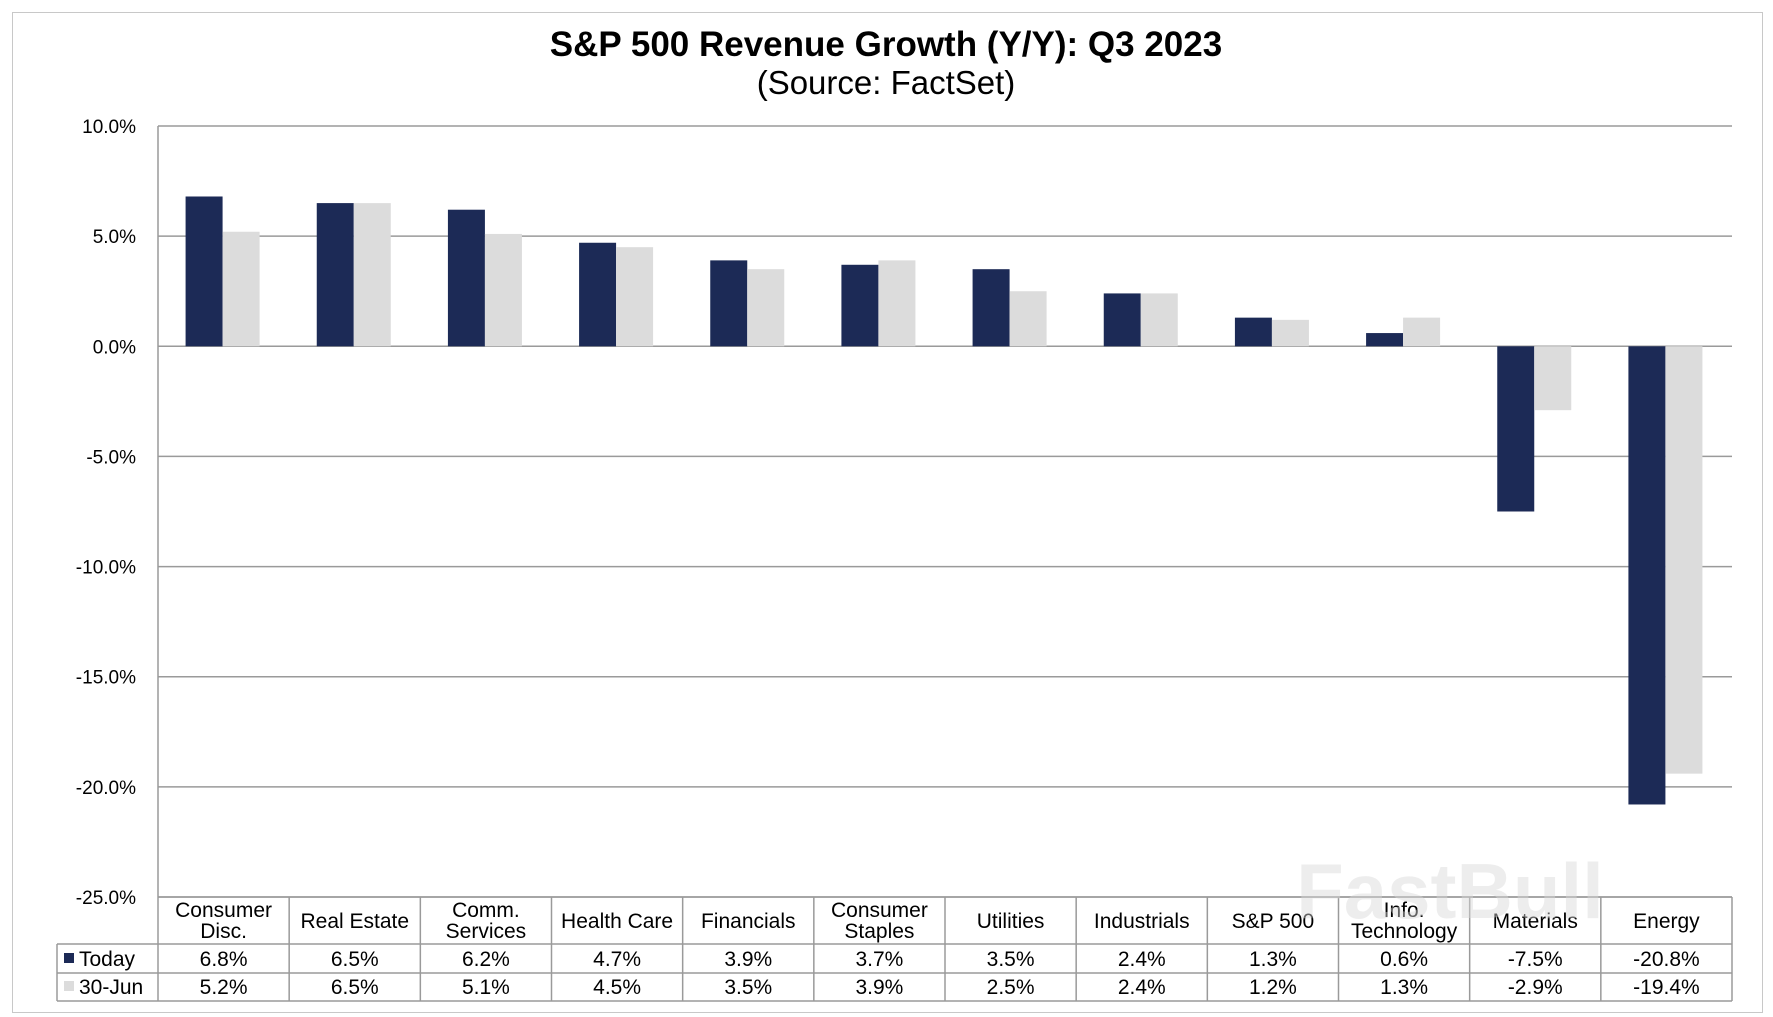 Image resolution: width=1773 pixels, height=1017 pixels. Describe the element at coordinates (224, 959) in the screenshot. I see `data-label: 6.8%` at that location.